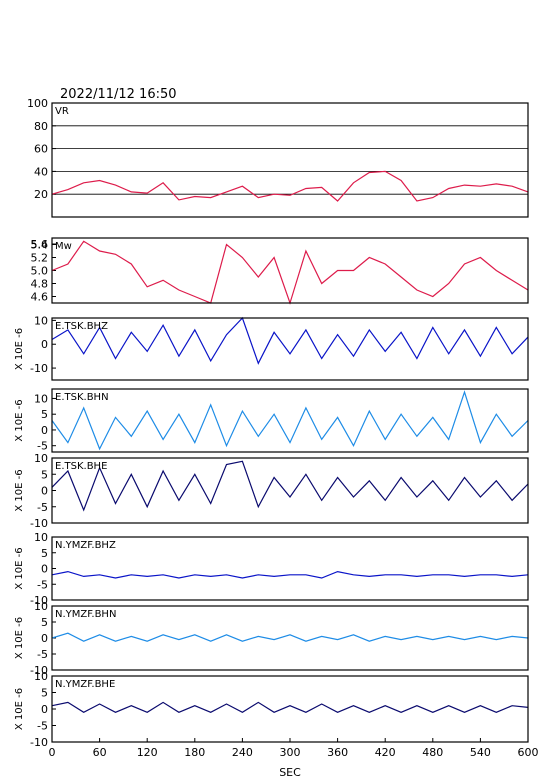 This screenshot has height=781, width=554. I want to click on y-tick-label: 5.2, so click(40, 258).